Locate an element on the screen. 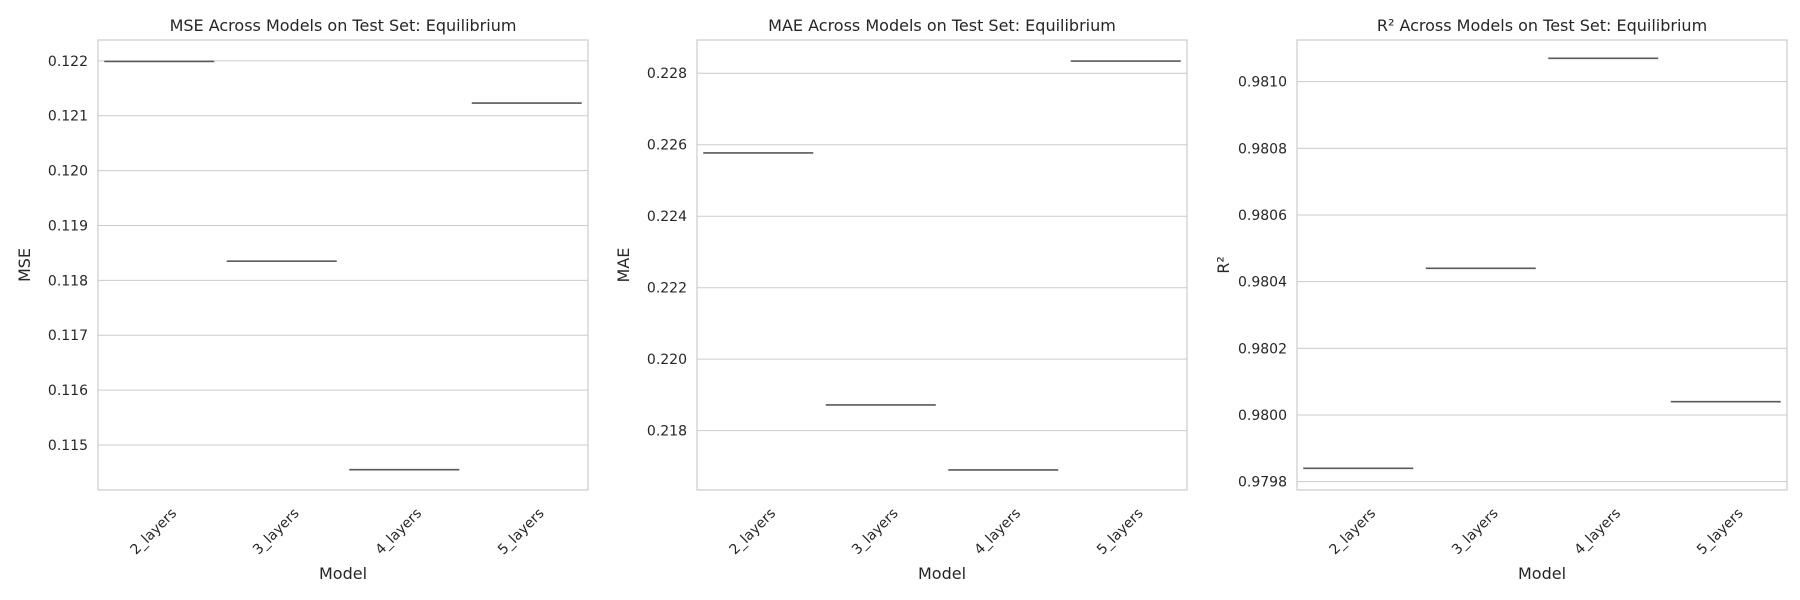 The image size is (1800, 600). y-tick-label: 0.226 is located at coordinates (667, 146).